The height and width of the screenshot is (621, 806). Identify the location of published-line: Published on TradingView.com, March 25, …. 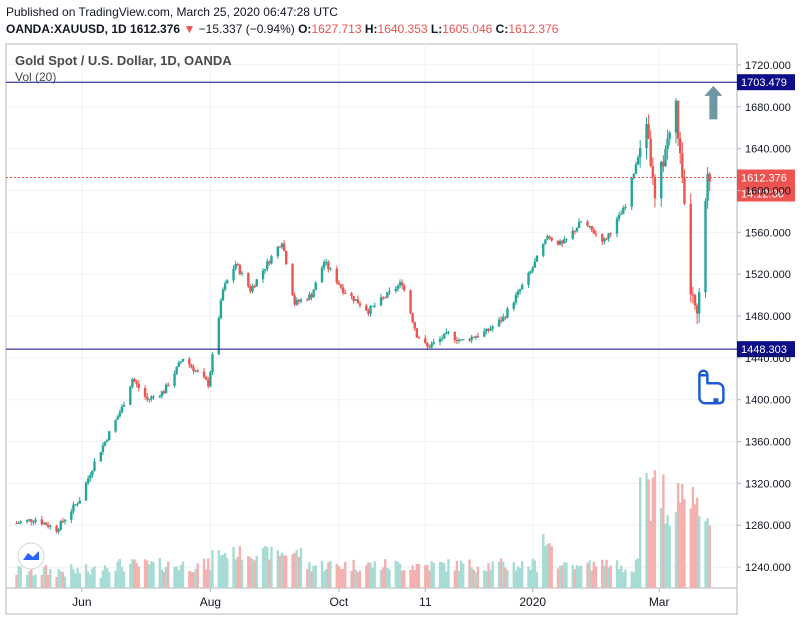
(172, 12).